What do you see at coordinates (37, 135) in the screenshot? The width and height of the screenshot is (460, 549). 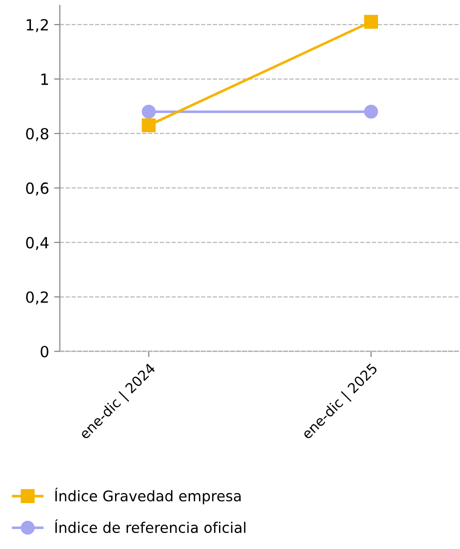 I see `y-tick-label: 0,8` at bounding box center [37, 135].